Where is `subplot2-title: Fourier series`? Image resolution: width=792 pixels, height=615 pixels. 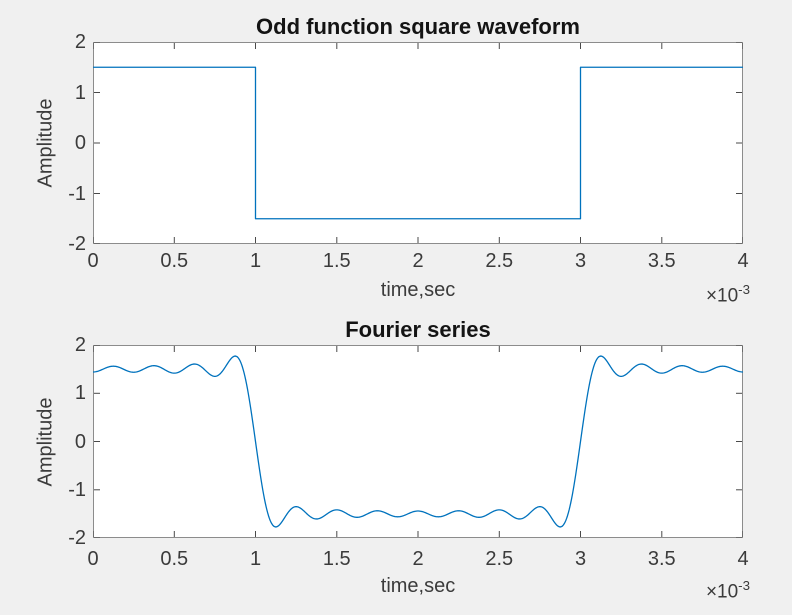 subplot2-title: Fourier series is located at coordinates (418, 329).